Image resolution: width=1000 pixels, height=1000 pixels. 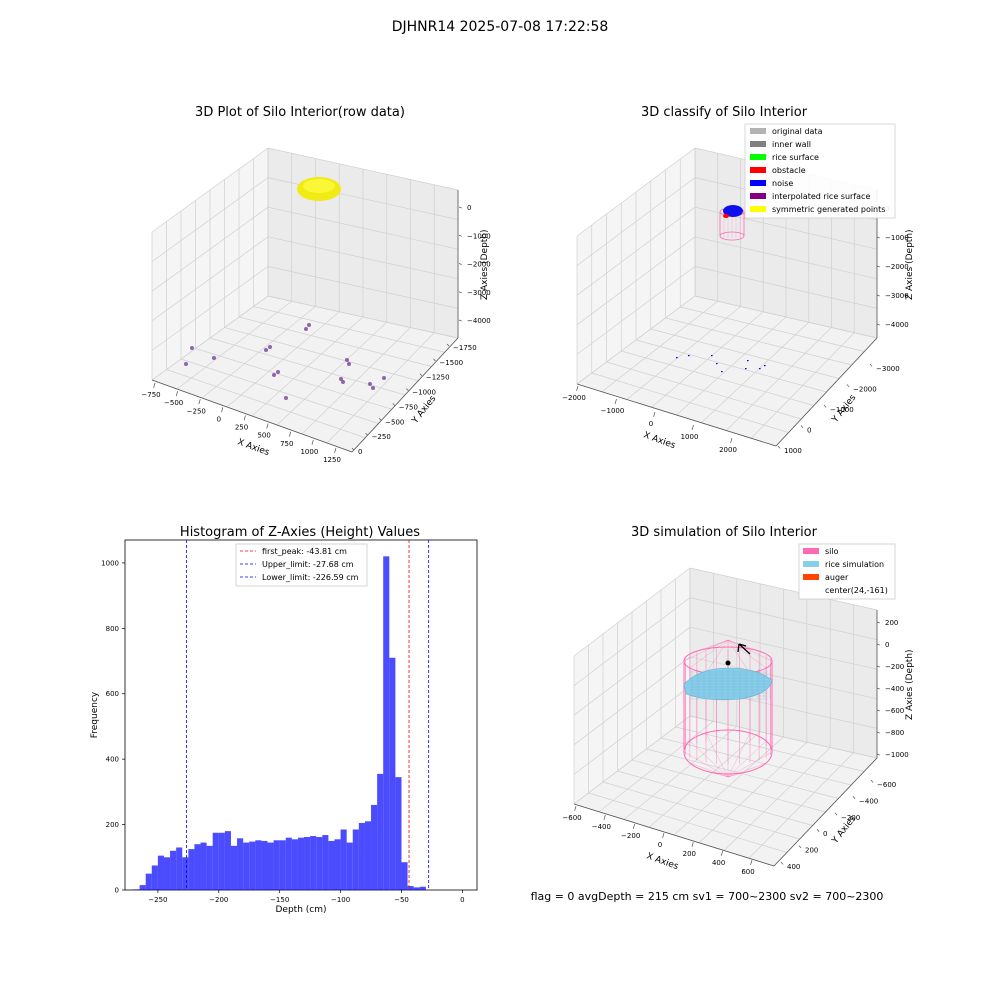 I want to click on y-tick-label: −1000, so click(x=842, y=410).